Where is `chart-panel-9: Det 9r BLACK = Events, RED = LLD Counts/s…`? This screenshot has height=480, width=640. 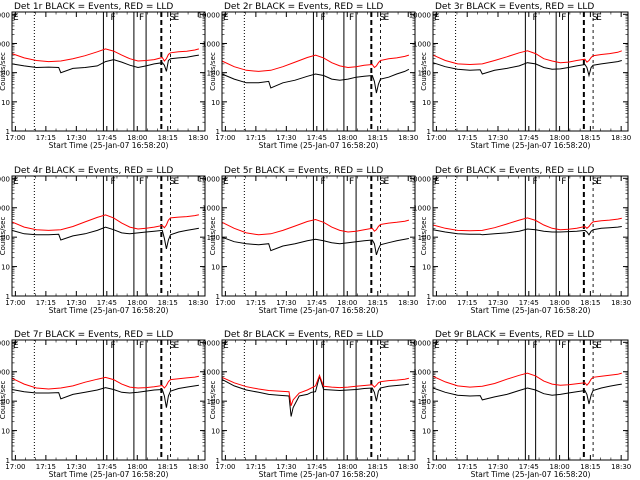
chart-panel-9: Det 9r BLACK = Events, RED = LLD Counts/s… is located at coordinates (520, 404).